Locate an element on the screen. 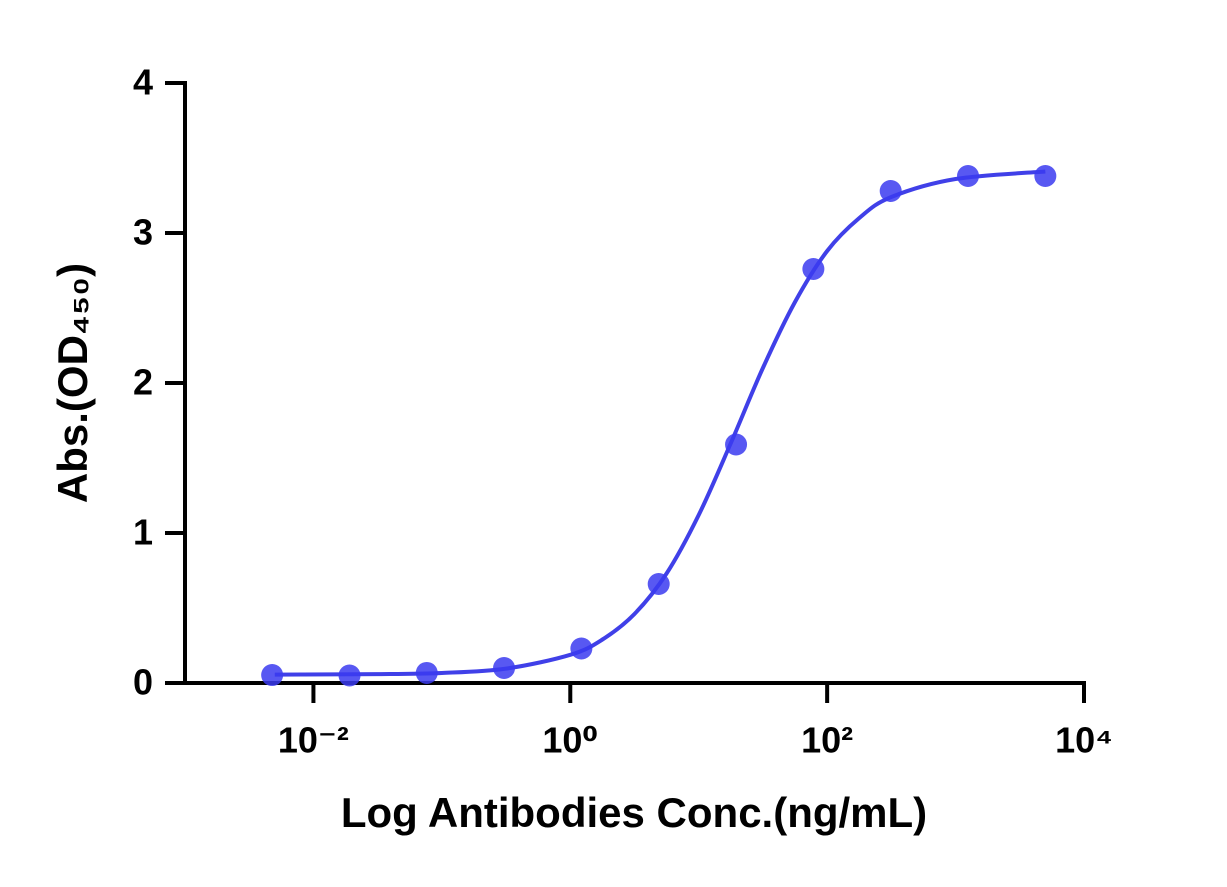  x-axis-label: Log Antibodies Conc.(ng/mL) is located at coordinates (634, 812).